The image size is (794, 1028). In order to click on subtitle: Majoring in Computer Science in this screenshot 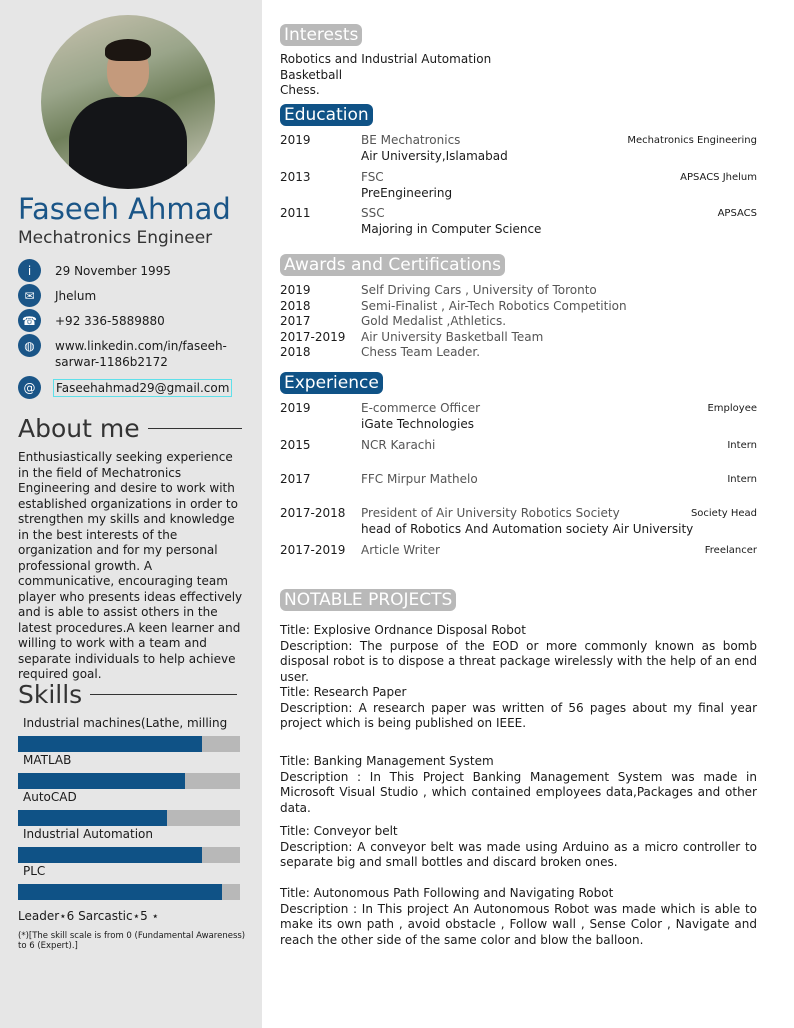, I will do `click(451, 229)`.